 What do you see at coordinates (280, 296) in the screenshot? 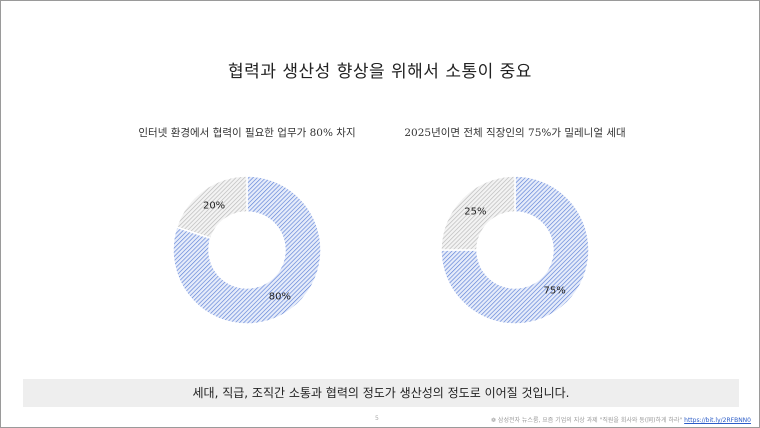
I see `slice-label: 80%` at bounding box center [280, 296].